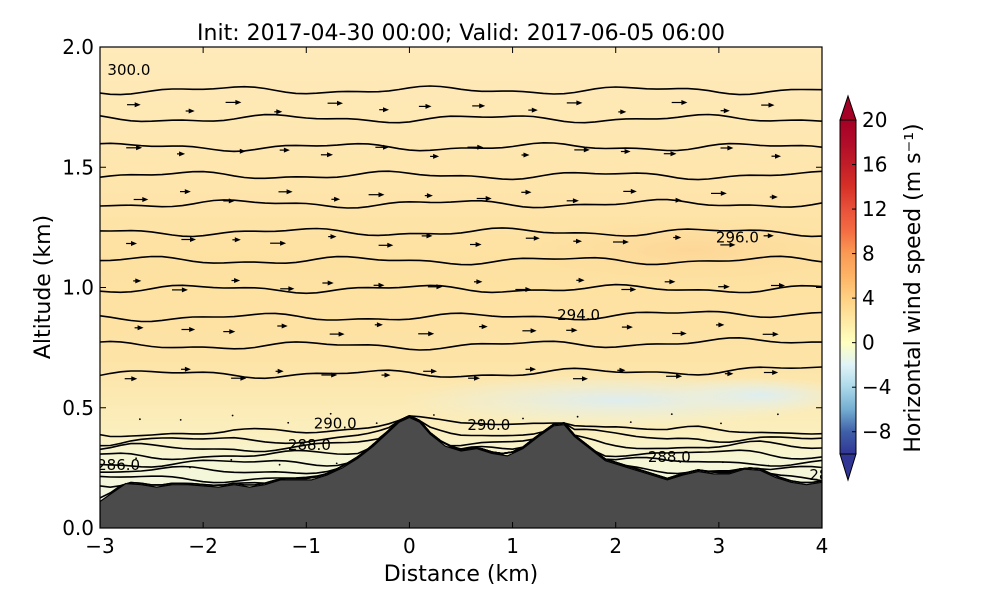  Describe the element at coordinates (822, 546) in the screenshot. I see `x-tick-label: 4` at that location.